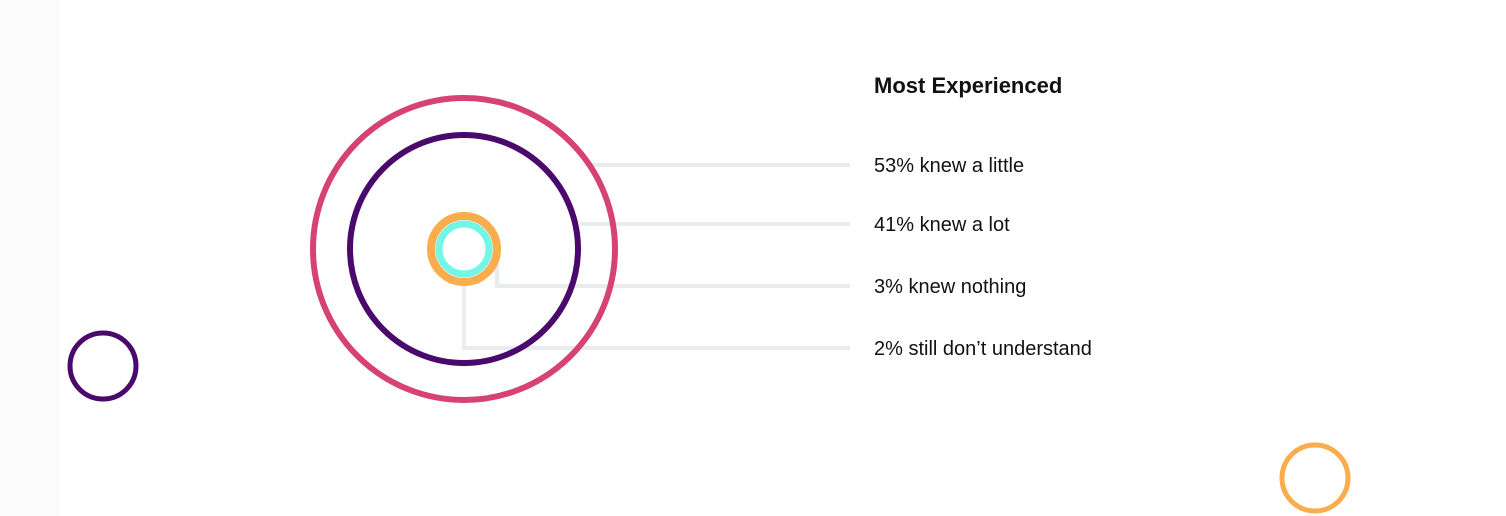  Describe the element at coordinates (942, 225) in the screenshot. I see `legend-label-knew-a-lot: 41% knew a lot` at that location.